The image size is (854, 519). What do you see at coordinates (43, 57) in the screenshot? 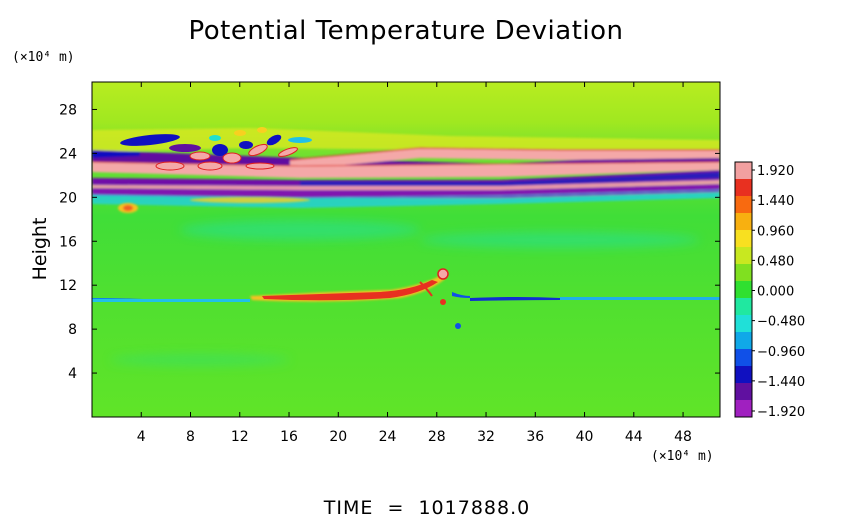
I see `y-unit-label: (×10⁴ m)` at bounding box center [43, 57].